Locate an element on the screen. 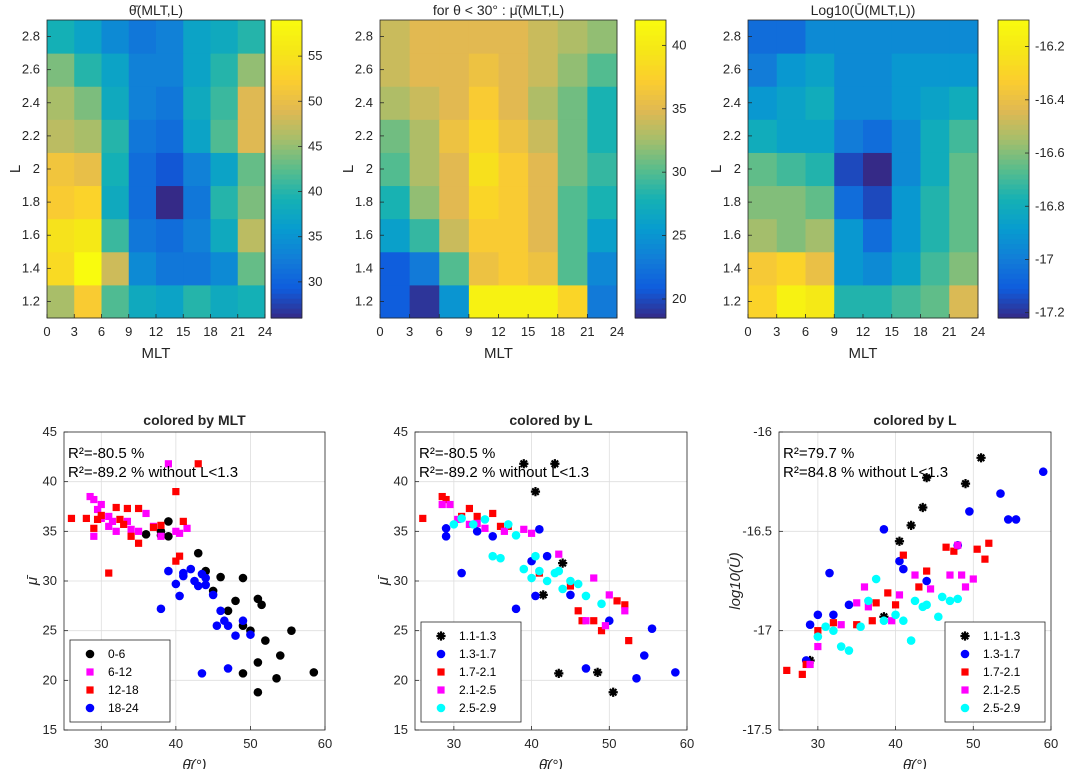 Image resolution: width=1065 pixels, height=769 pixels. panel-title: colored by L is located at coordinates (551, 420).